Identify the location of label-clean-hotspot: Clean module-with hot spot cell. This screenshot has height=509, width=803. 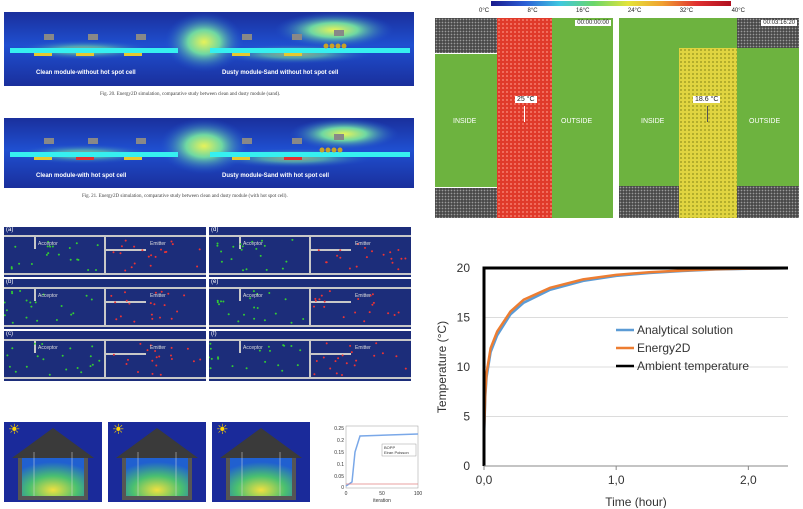
(81, 176).